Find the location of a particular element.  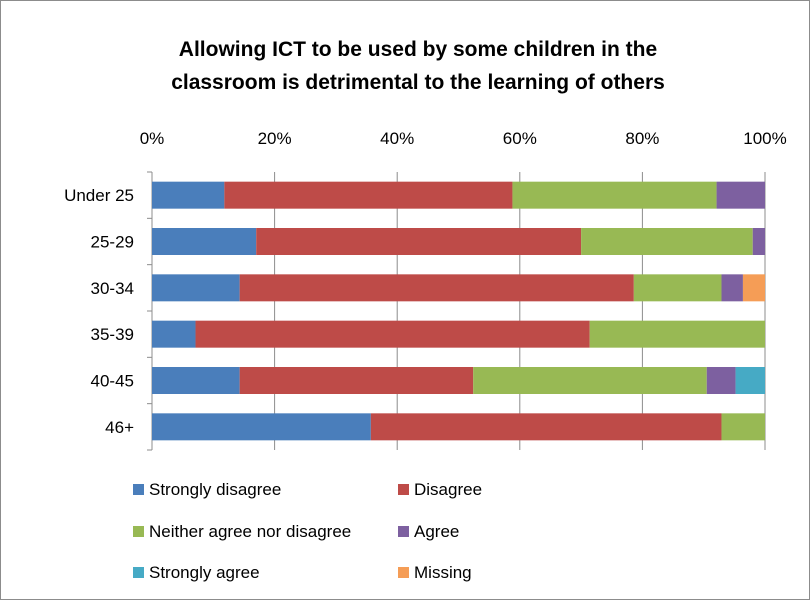

legend-label: Strongly disagree is located at coordinates (215, 489).